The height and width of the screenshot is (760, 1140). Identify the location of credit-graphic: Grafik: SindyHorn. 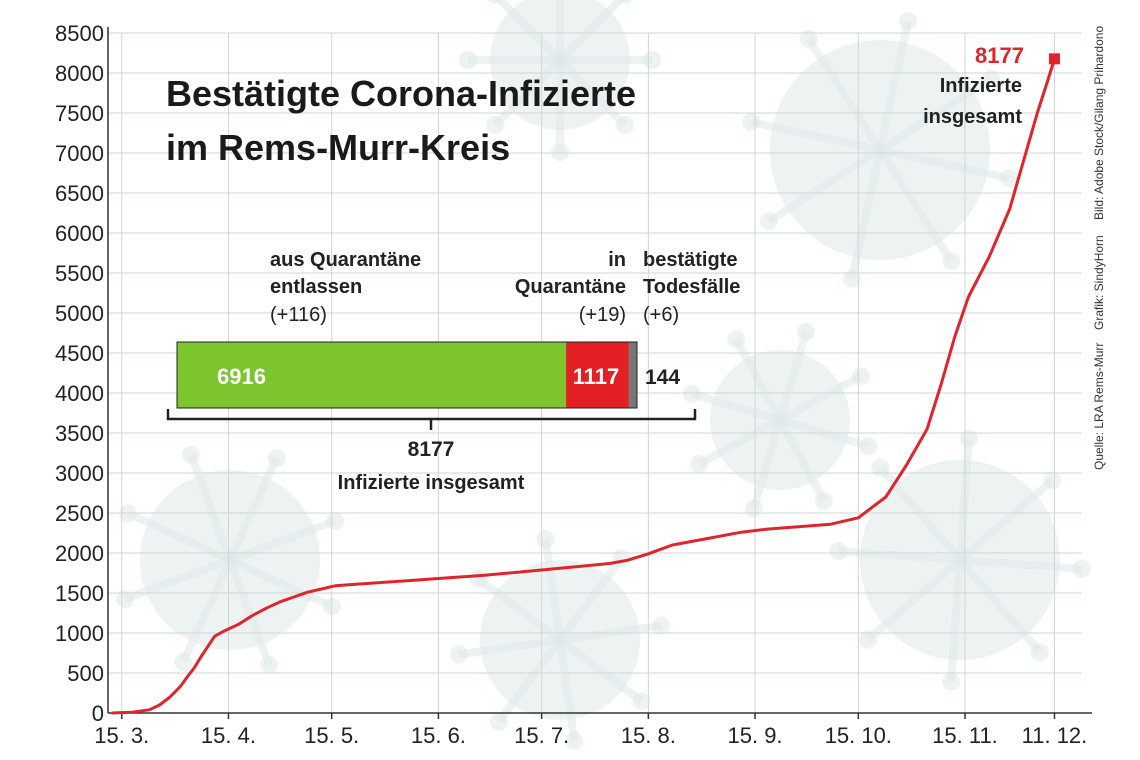
(1099, 282).